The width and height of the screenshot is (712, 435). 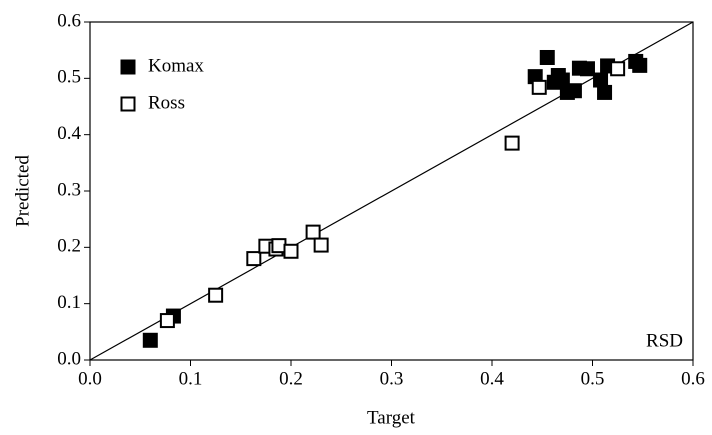 What do you see at coordinates (593, 378) in the screenshot?
I see `x-tick-label: 0.5` at bounding box center [593, 378].